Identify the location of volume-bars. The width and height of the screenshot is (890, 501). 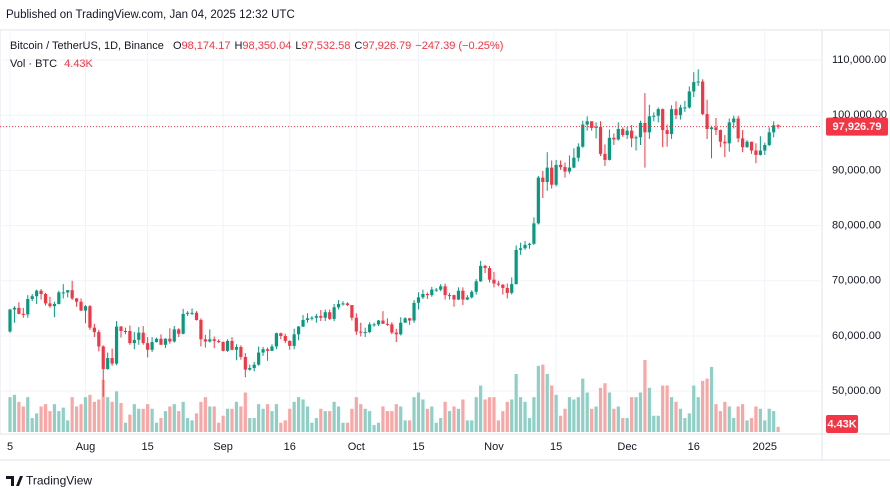
(394, 396).